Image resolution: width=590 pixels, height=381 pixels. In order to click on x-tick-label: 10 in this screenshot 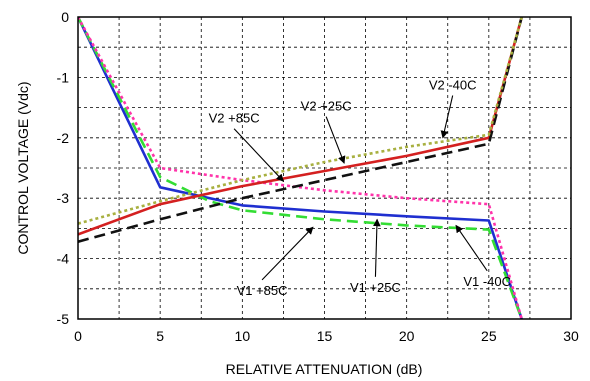, I will do `click(243, 336)`.